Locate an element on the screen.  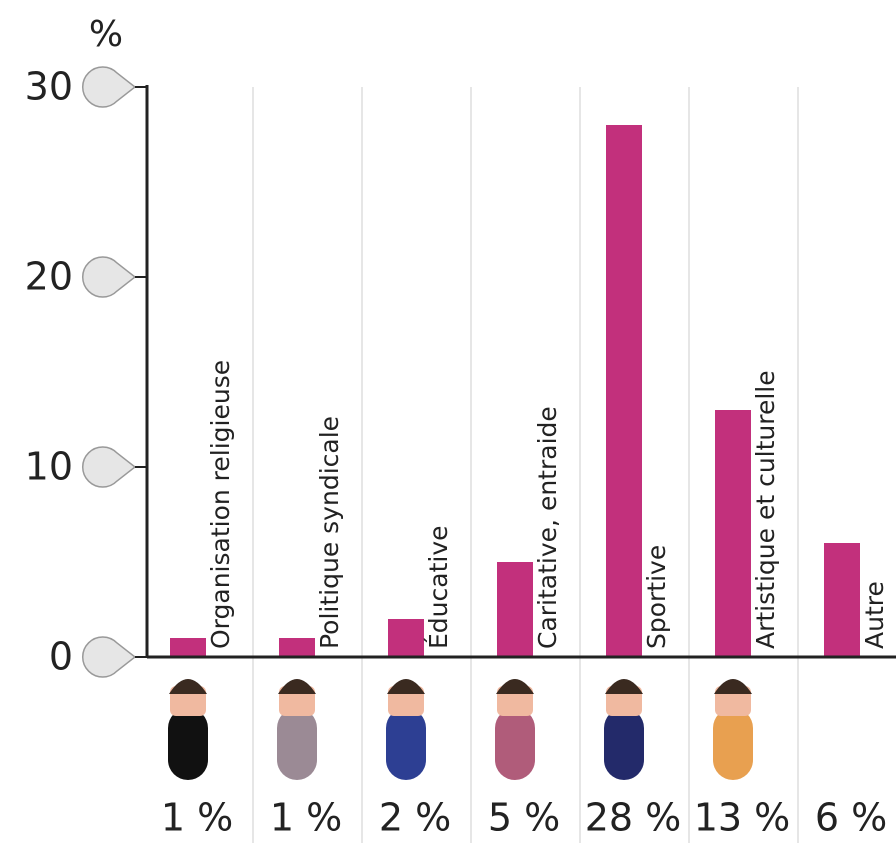
value-label: 5 % is located at coordinates (524, 818).